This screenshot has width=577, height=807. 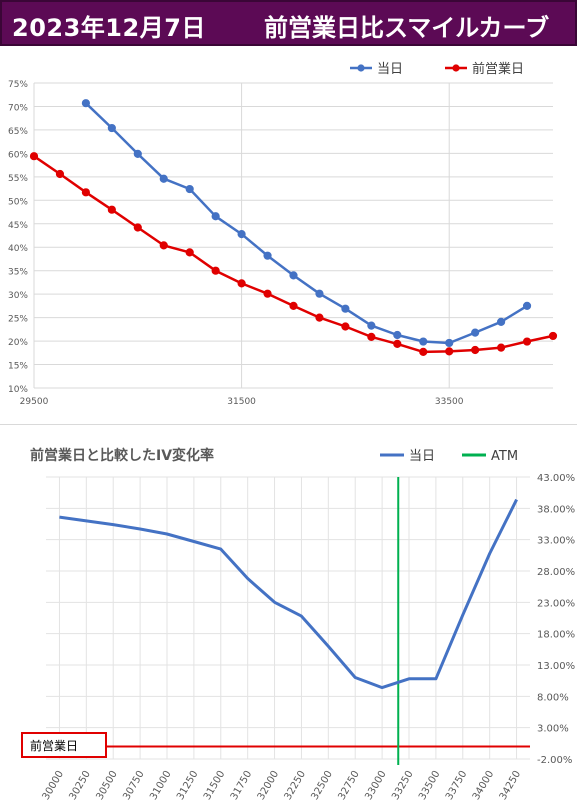 I want to click on x-tick-label: 33000, so click(x=375, y=785).